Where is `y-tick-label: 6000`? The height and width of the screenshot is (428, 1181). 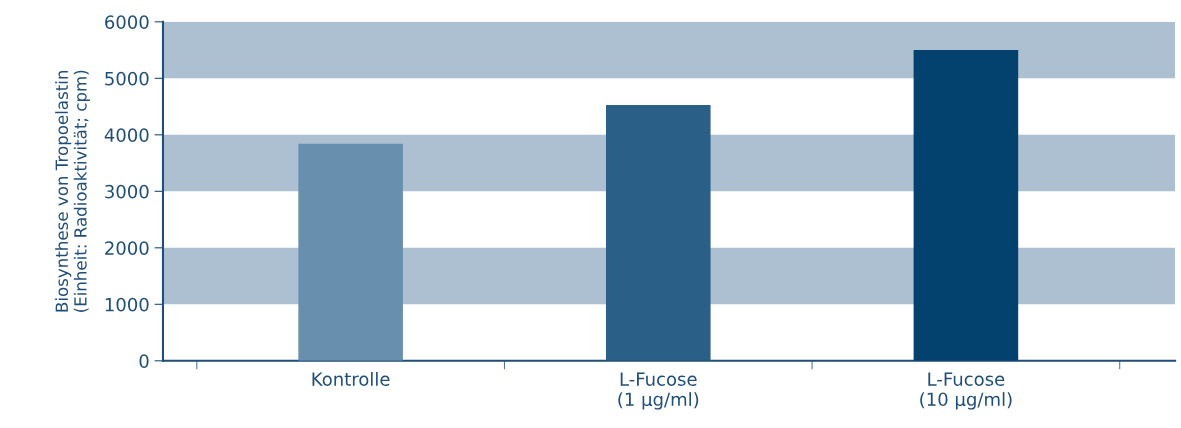
y-tick-label: 6000 is located at coordinates (127, 22).